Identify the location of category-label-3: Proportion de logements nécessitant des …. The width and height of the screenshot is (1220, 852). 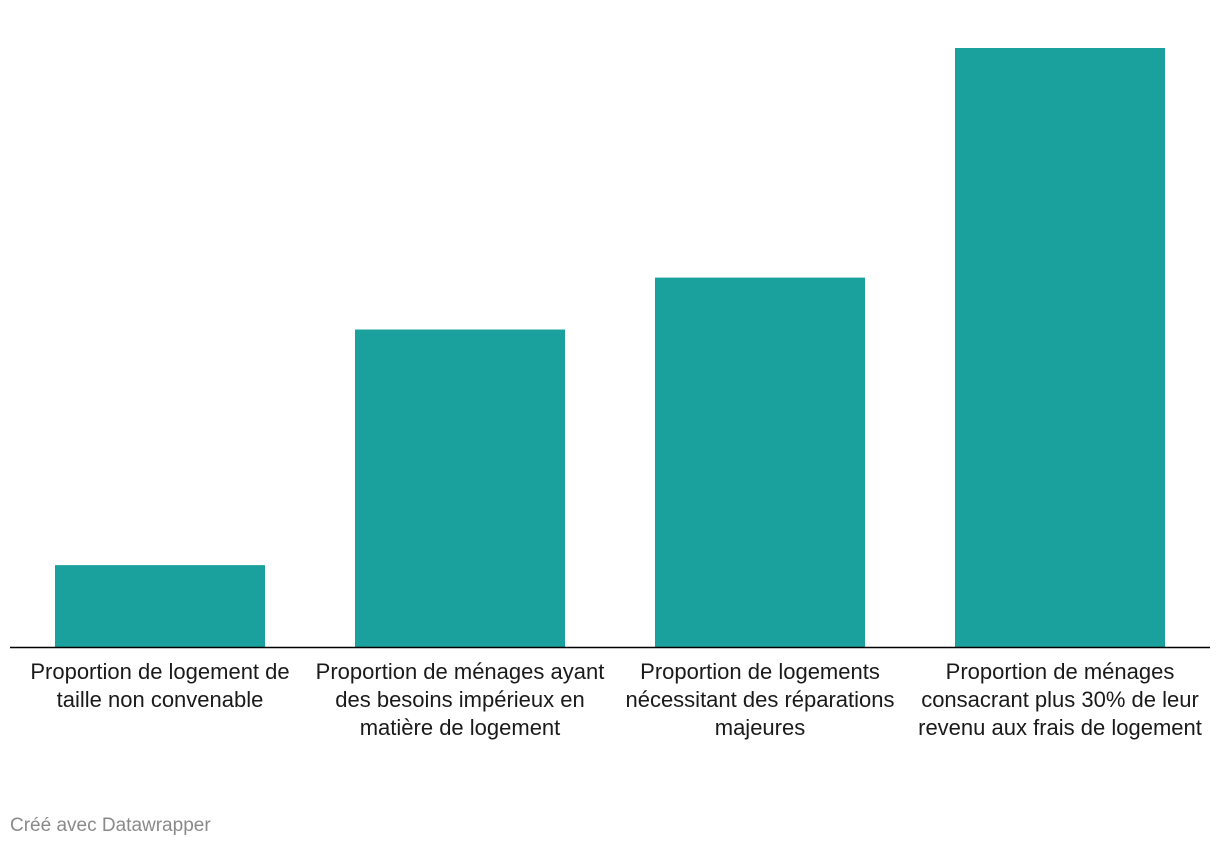
(760, 699).